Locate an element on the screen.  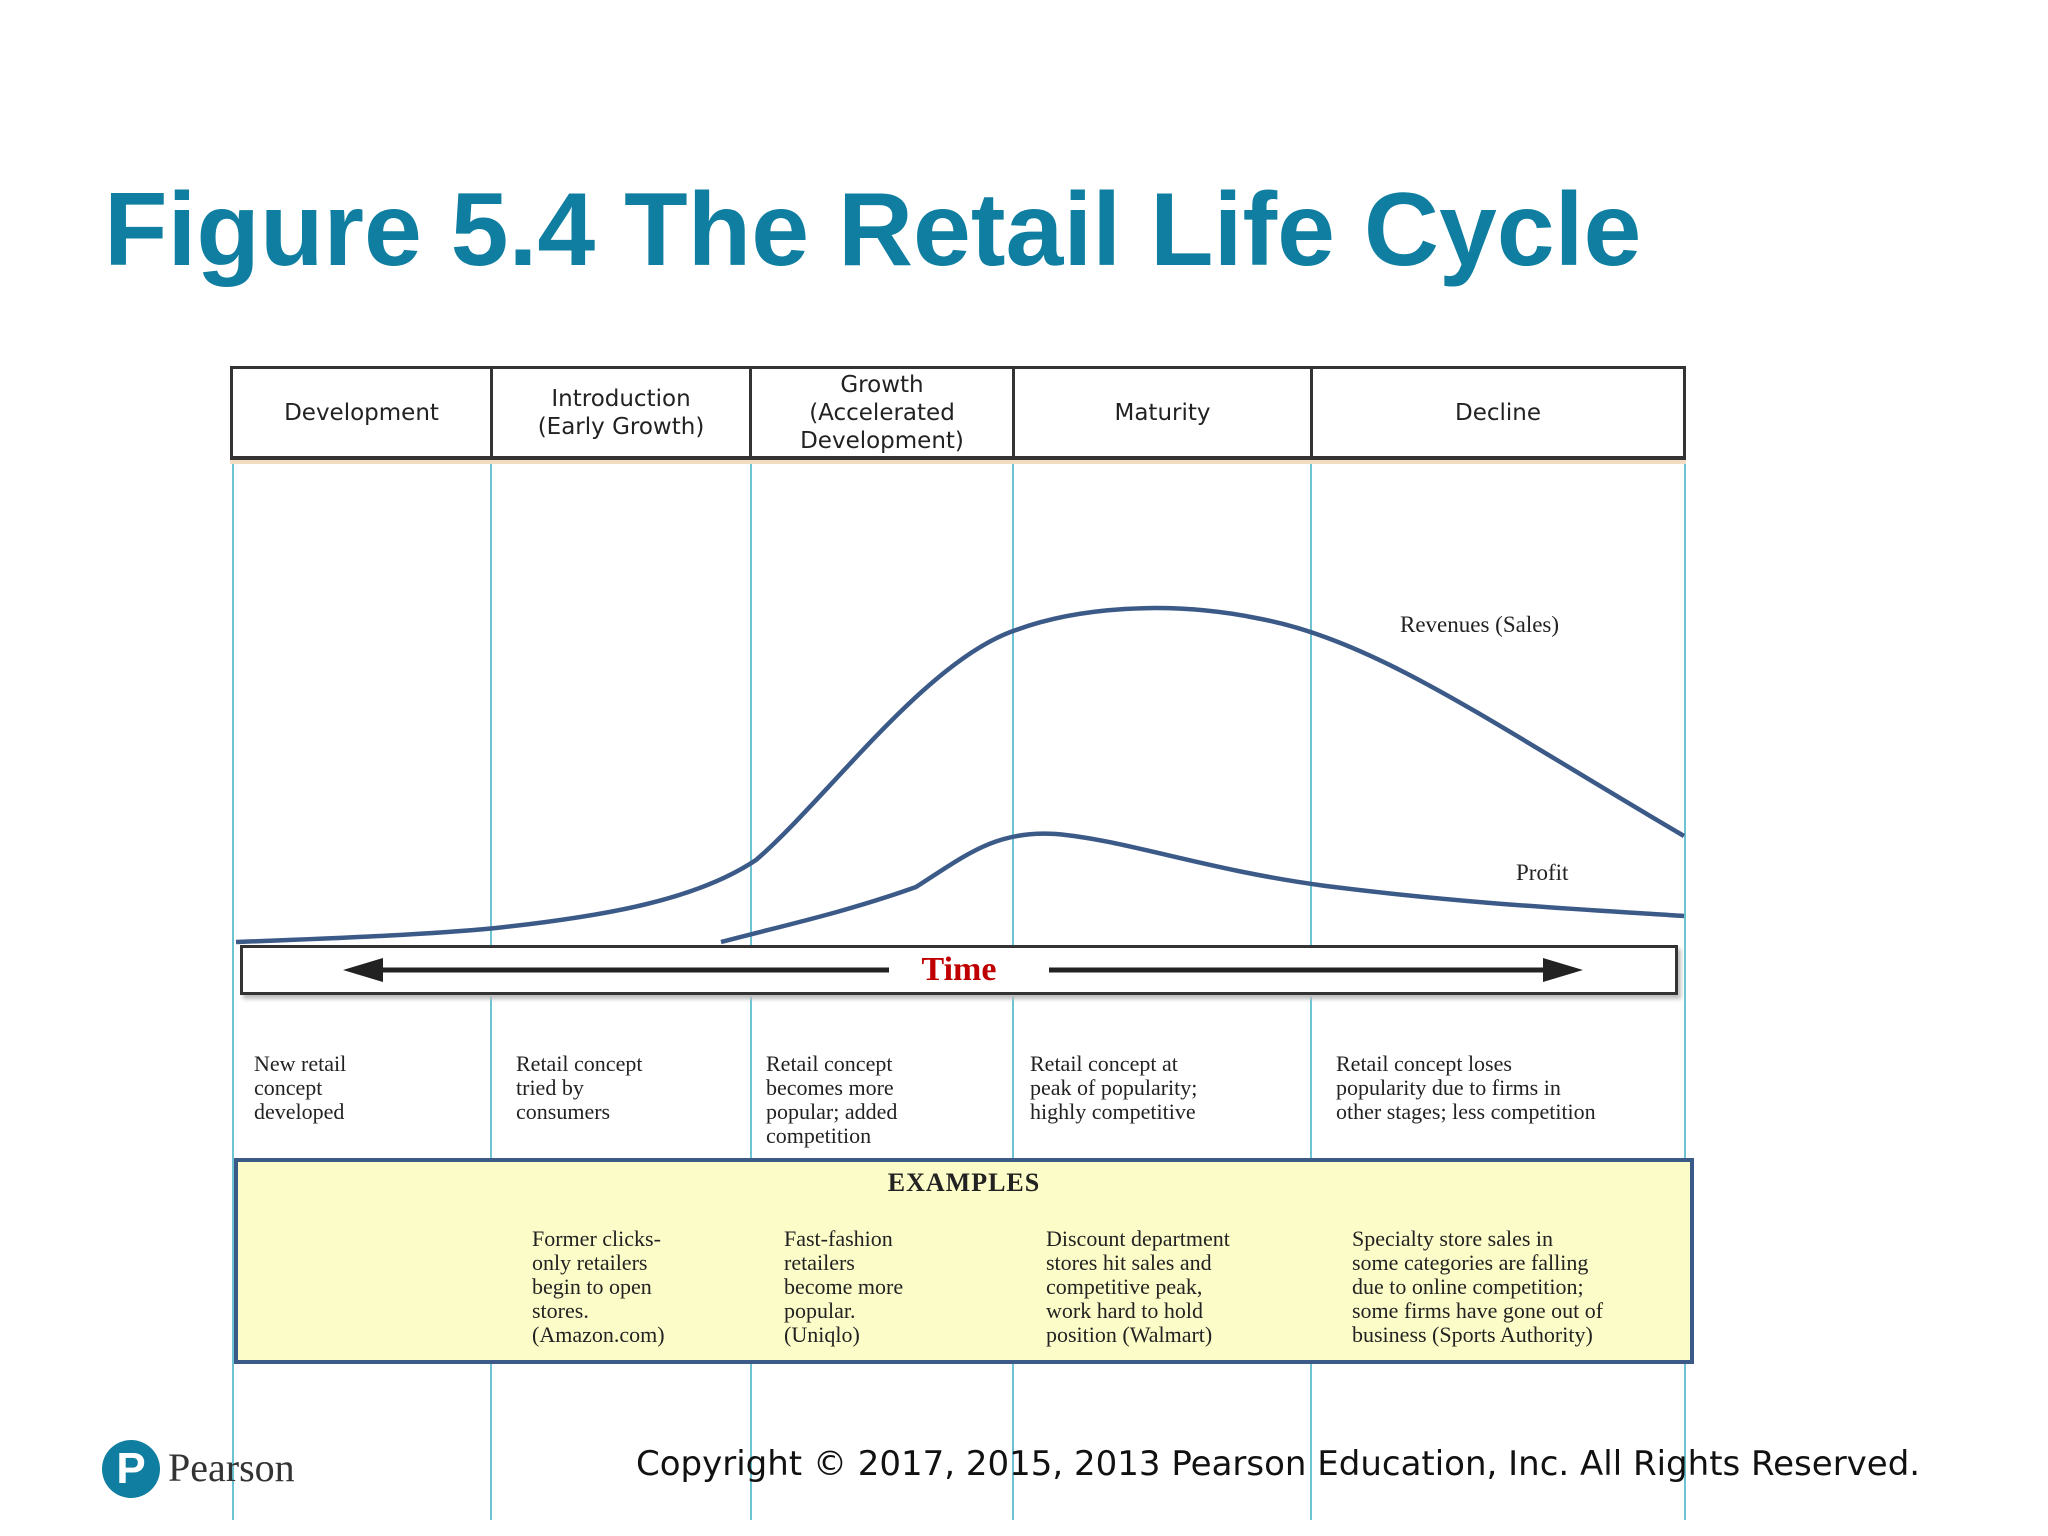
description-introduction: Retail concept tried by consumers is located at coordinates (579, 1087).